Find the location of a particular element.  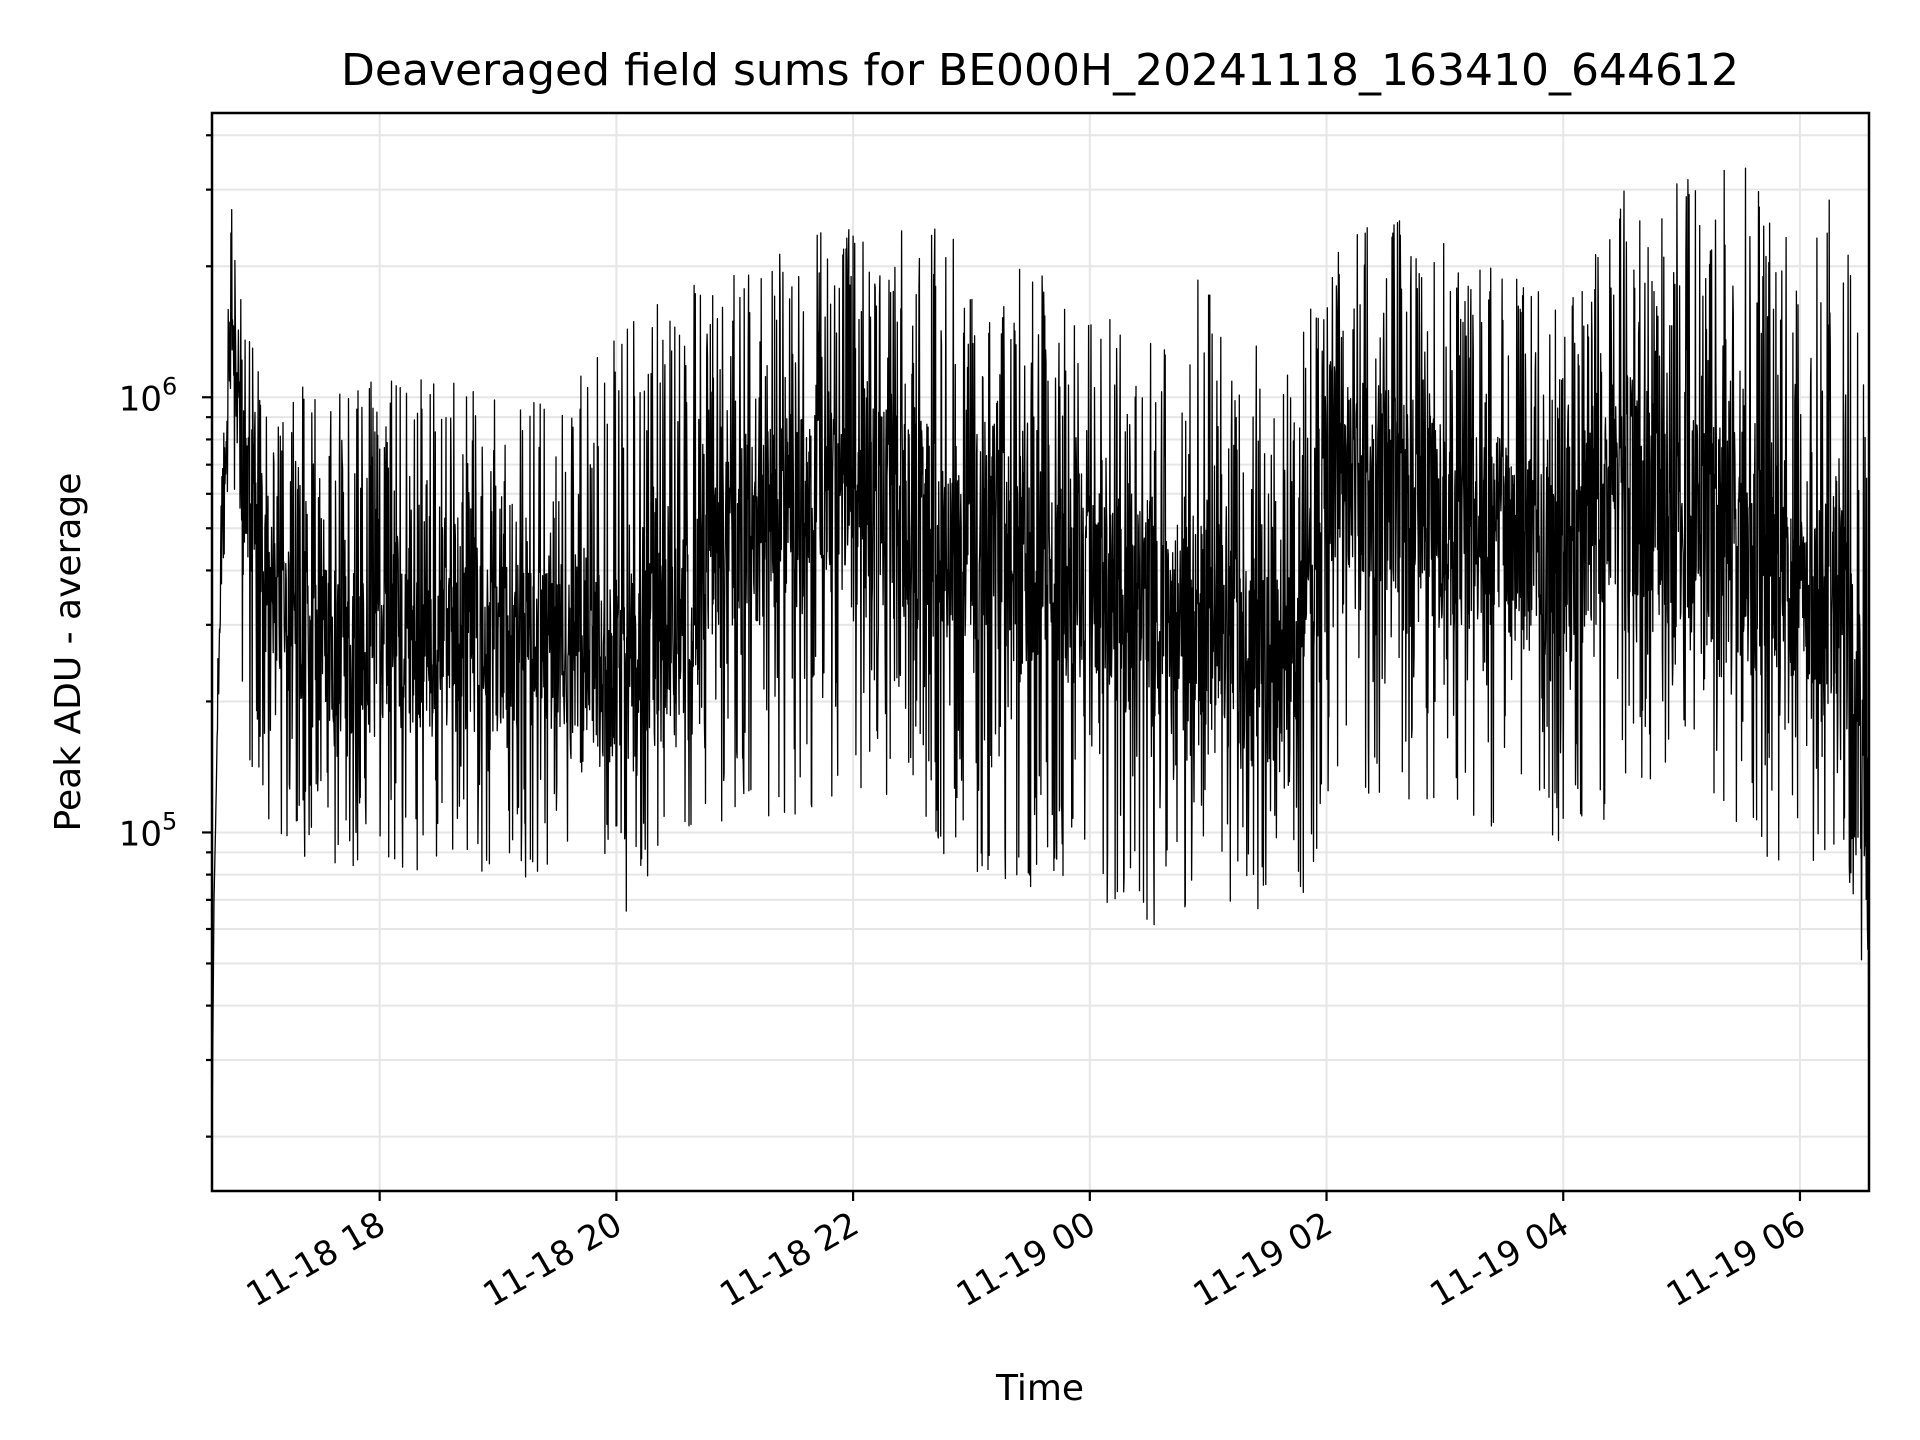

x-tick-label: 11-18 20 is located at coordinates (552, 1259).